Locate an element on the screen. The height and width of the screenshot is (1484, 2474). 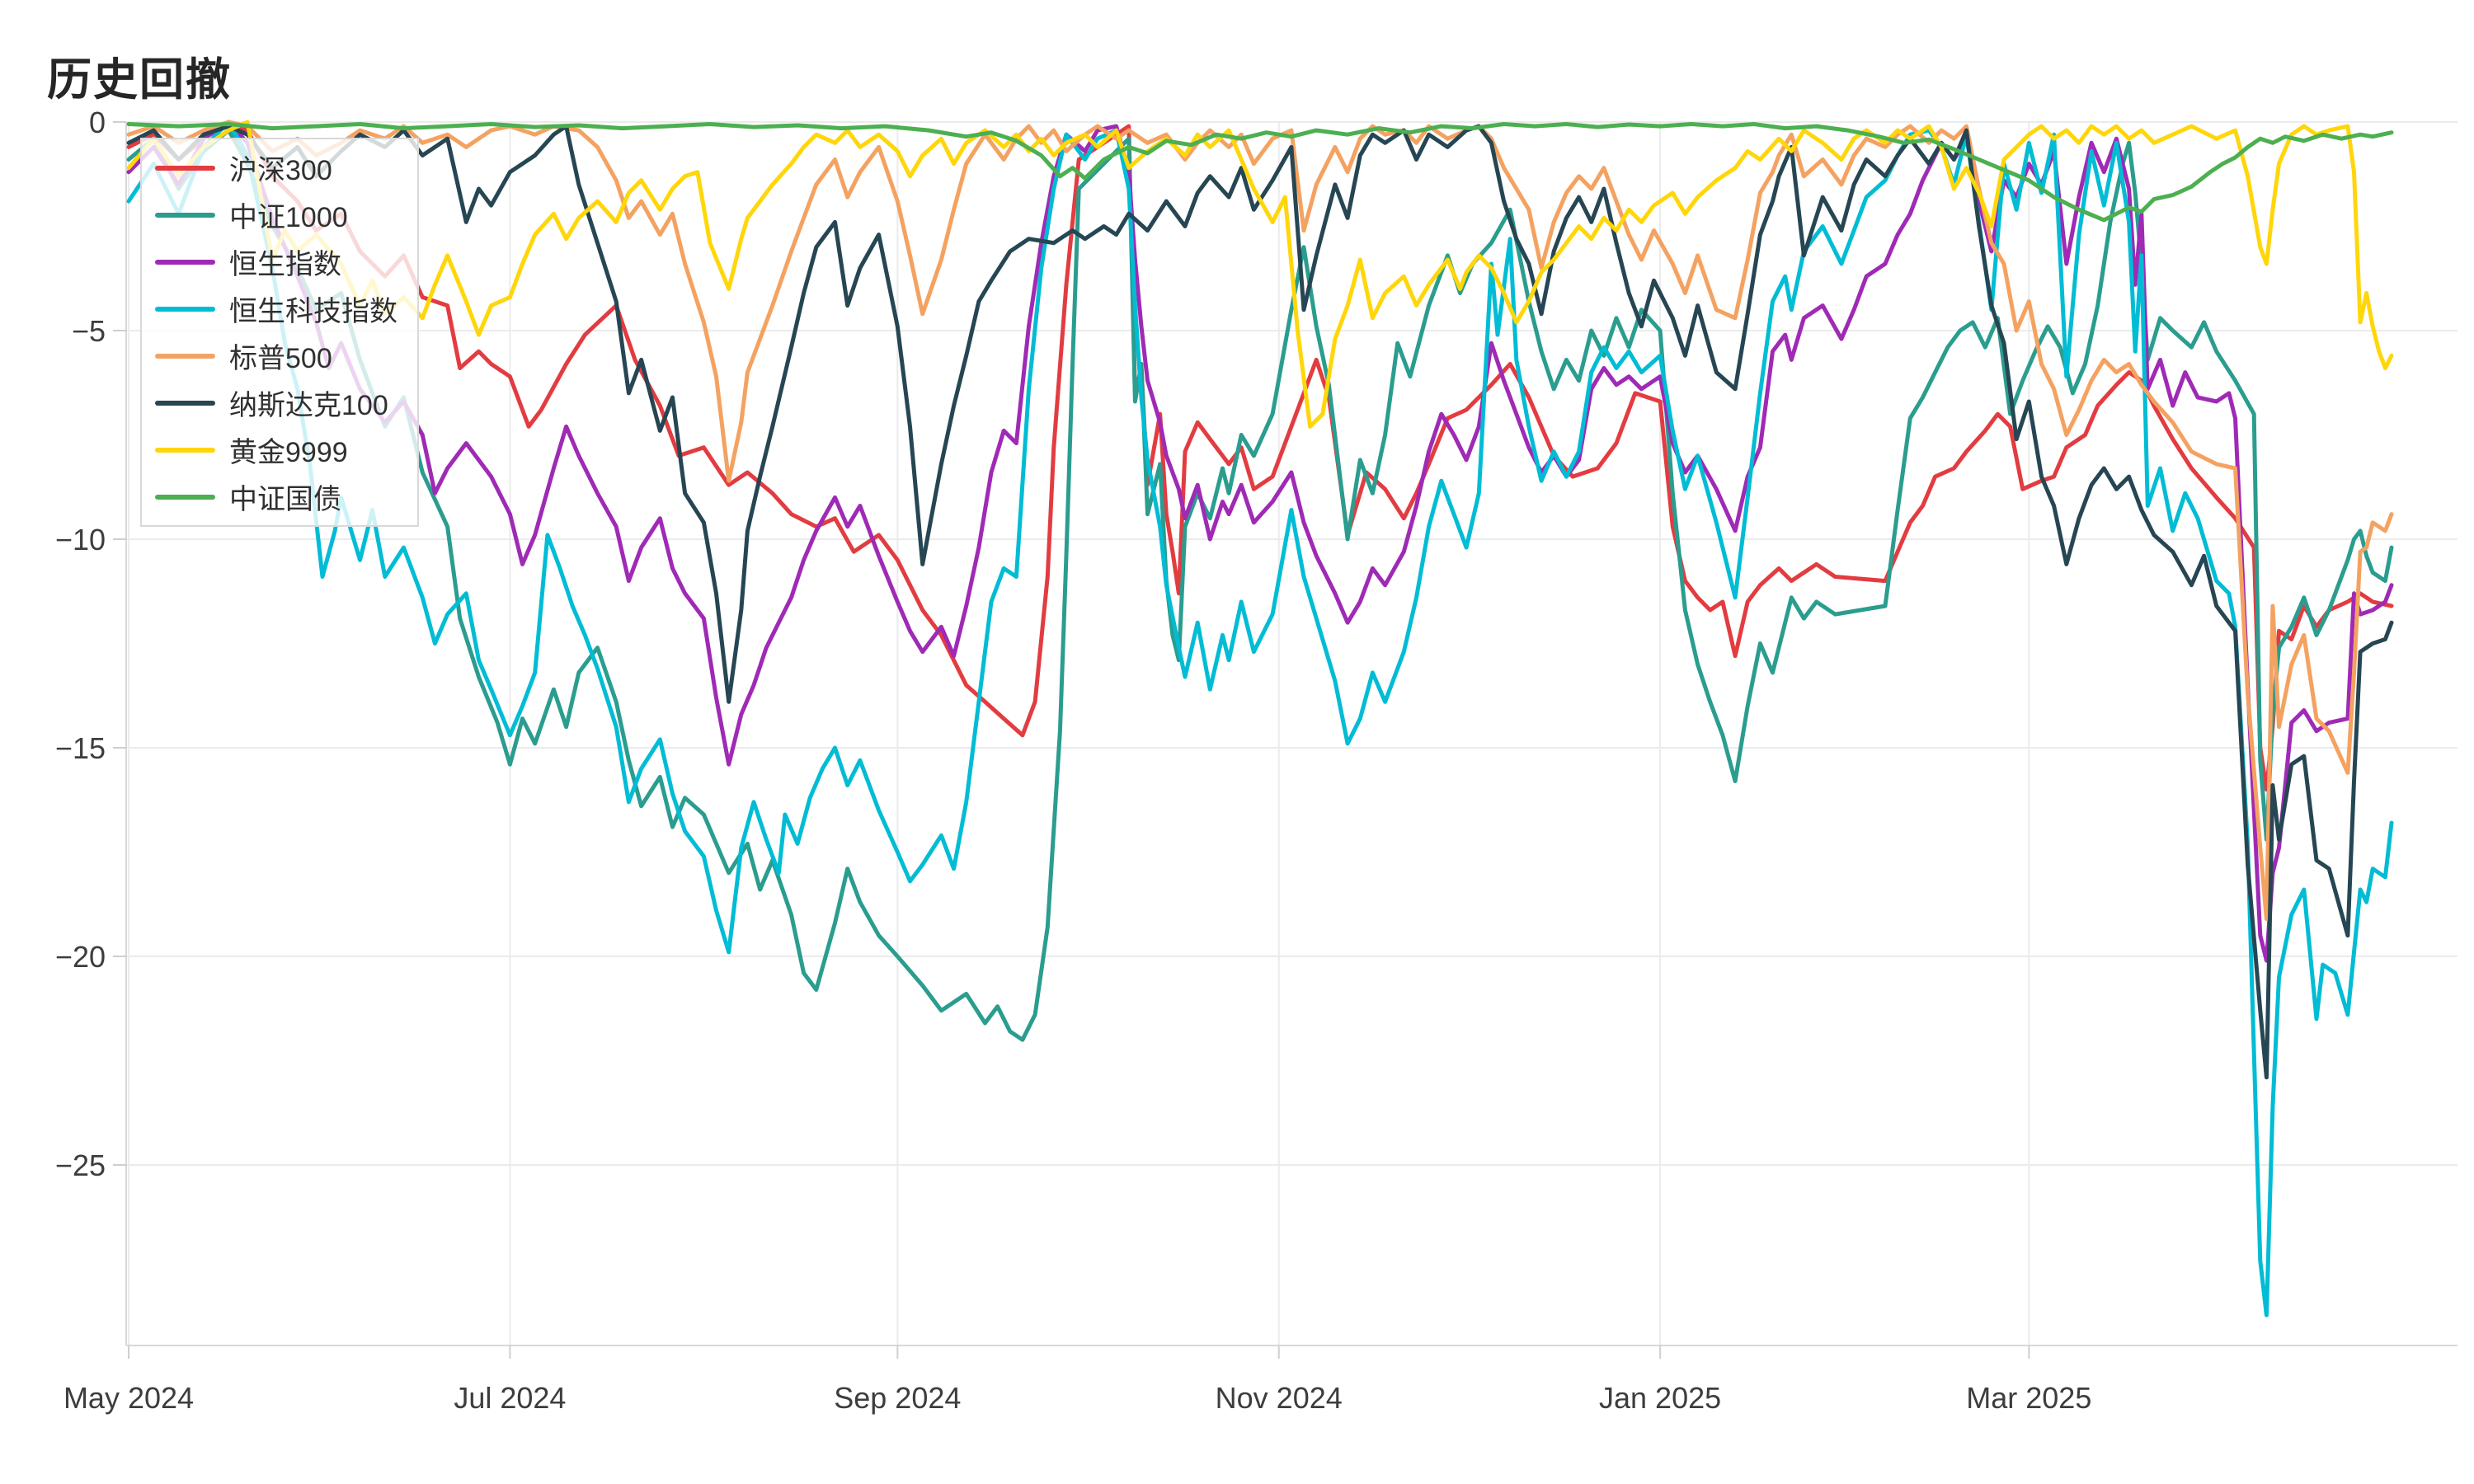
legend-item-label: 黄金9999 is located at coordinates (288, 452).